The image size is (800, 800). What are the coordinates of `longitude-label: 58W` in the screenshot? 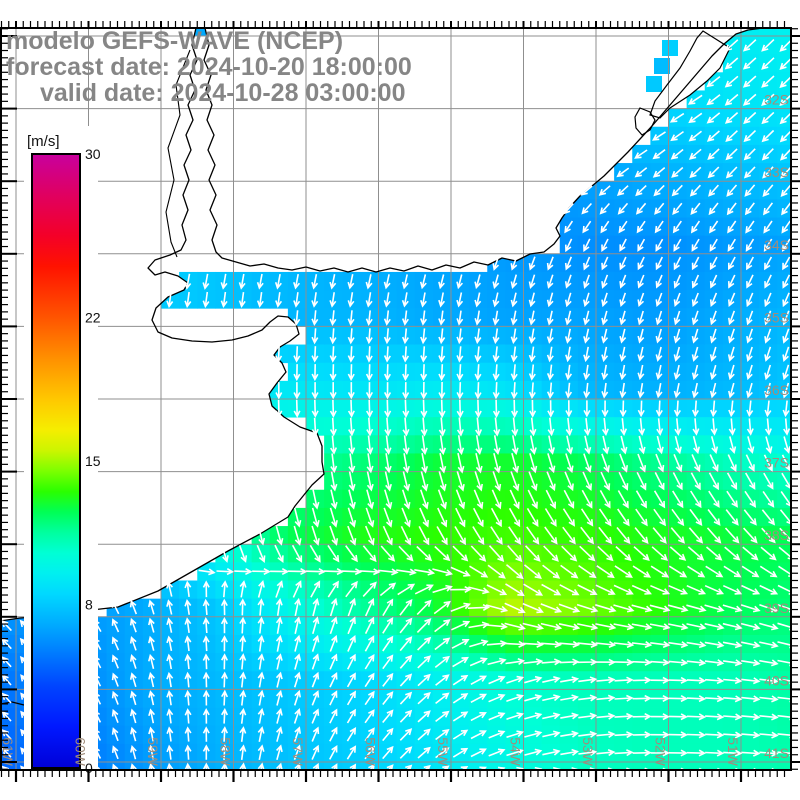 It's located at (226, 752).